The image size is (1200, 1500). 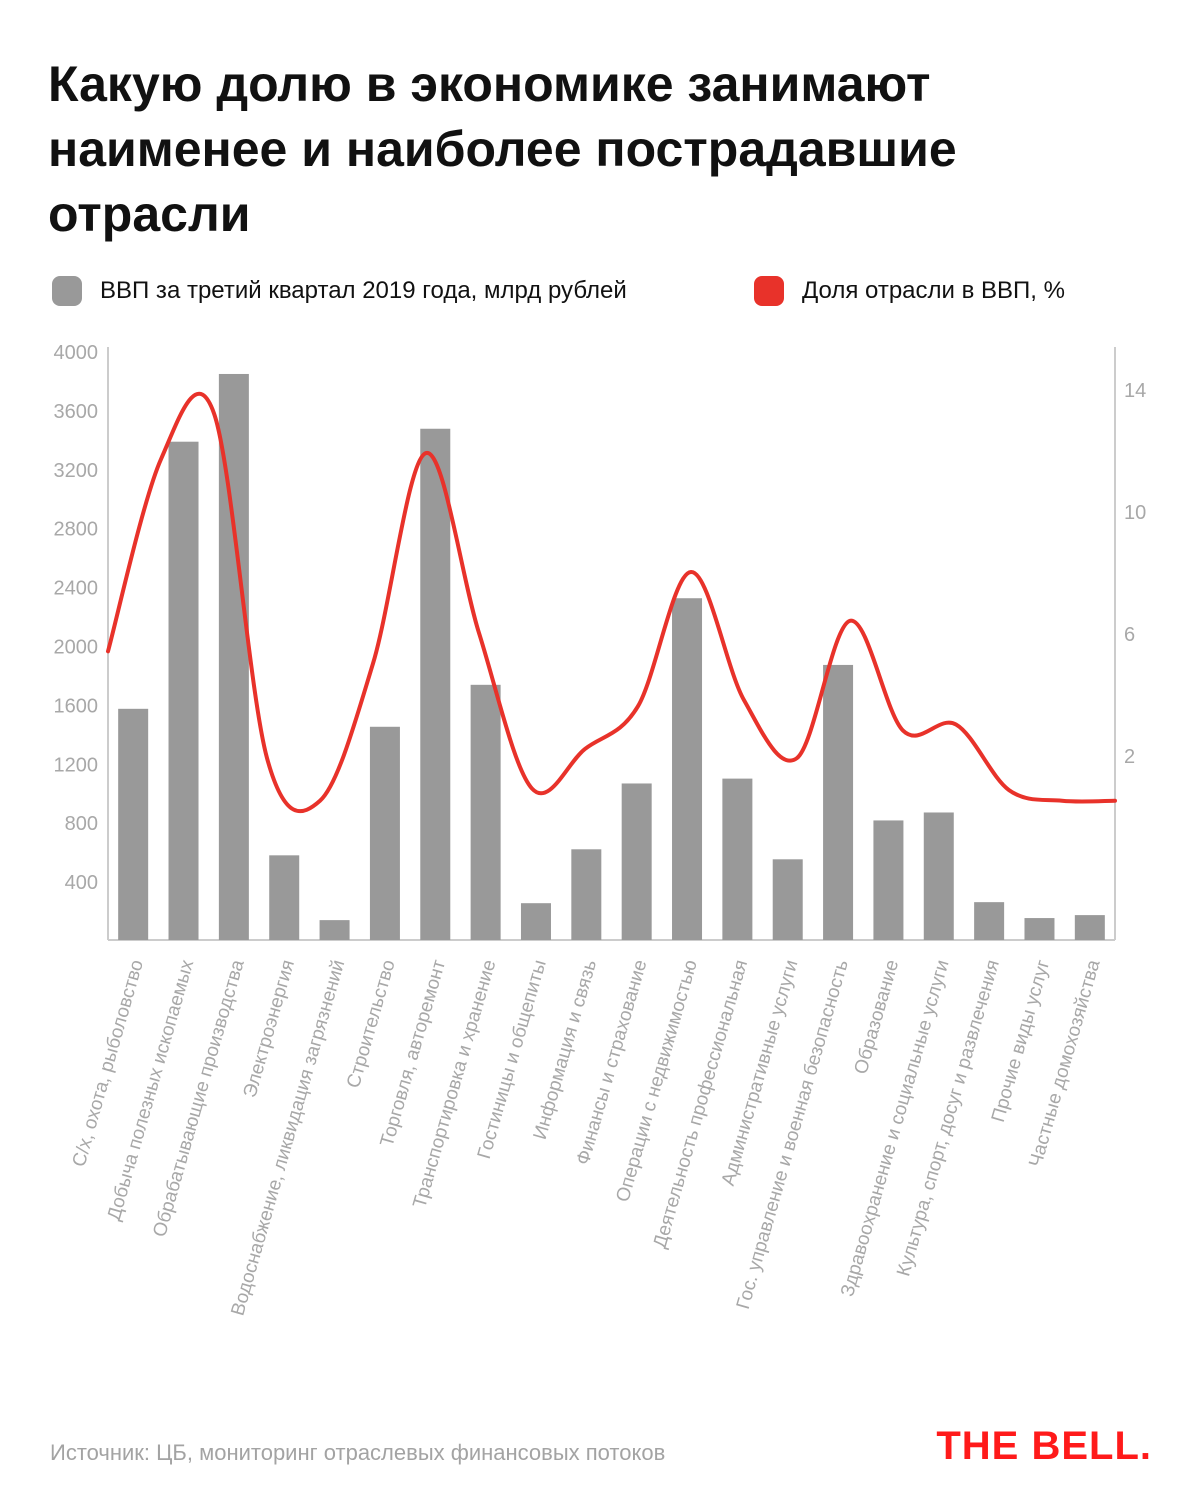 What do you see at coordinates (67, 291) in the screenshot?
I see `legend-swatch-gray` at bounding box center [67, 291].